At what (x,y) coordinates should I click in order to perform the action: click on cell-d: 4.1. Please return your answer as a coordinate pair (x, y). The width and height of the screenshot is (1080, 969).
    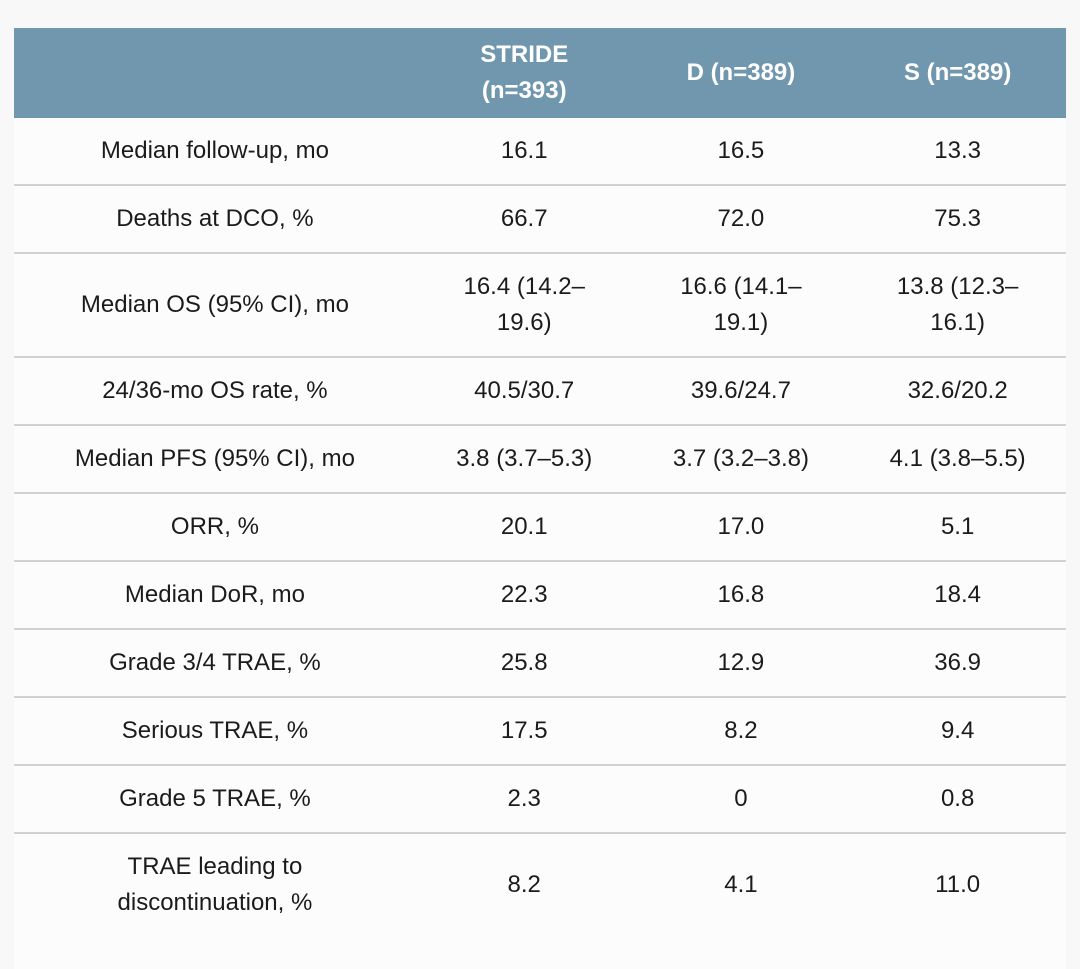
    Looking at the image, I should click on (741, 900).